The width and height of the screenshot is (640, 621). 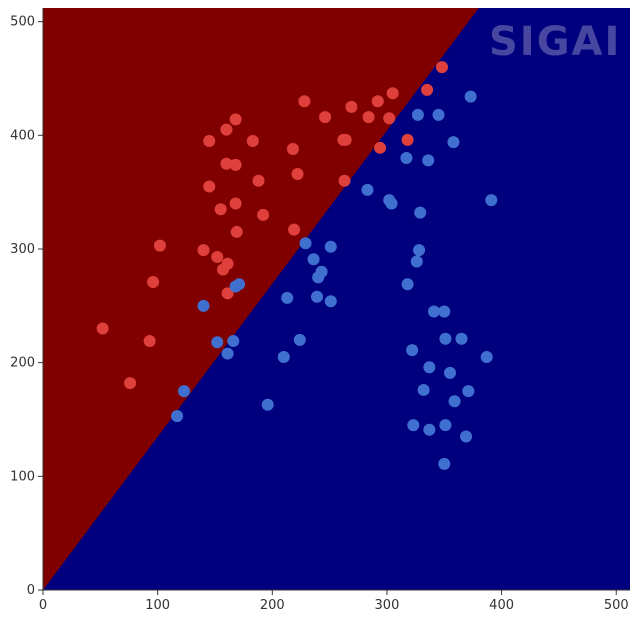 What do you see at coordinates (22, 363) in the screenshot?
I see `y-tick-label: 200` at bounding box center [22, 363].